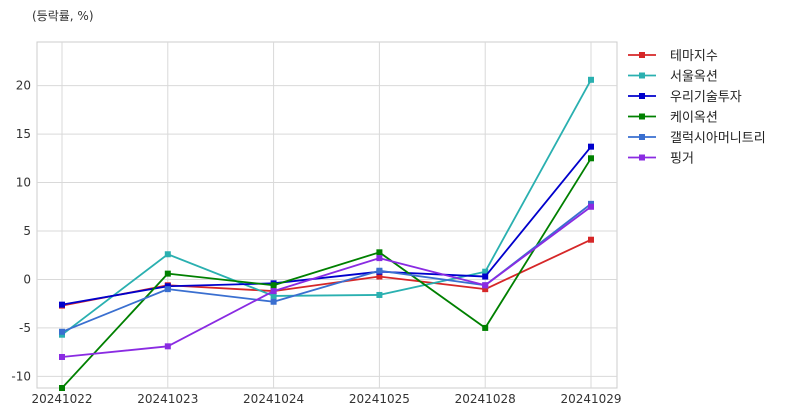 The width and height of the screenshot is (794, 416). What do you see at coordinates (61, 399) in the screenshot?
I see `x-tick-label: 20241022` at bounding box center [61, 399].